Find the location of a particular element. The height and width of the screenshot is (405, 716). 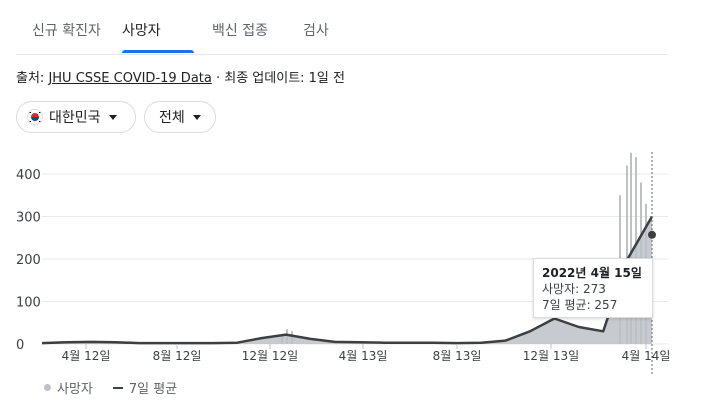

chart-legend: 사망자 7일 평균 is located at coordinates (110, 387).